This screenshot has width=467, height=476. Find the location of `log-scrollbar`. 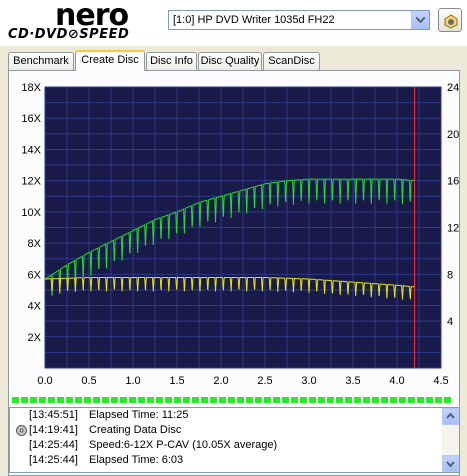

log-scrollbar is located at coordinates (450, 440).